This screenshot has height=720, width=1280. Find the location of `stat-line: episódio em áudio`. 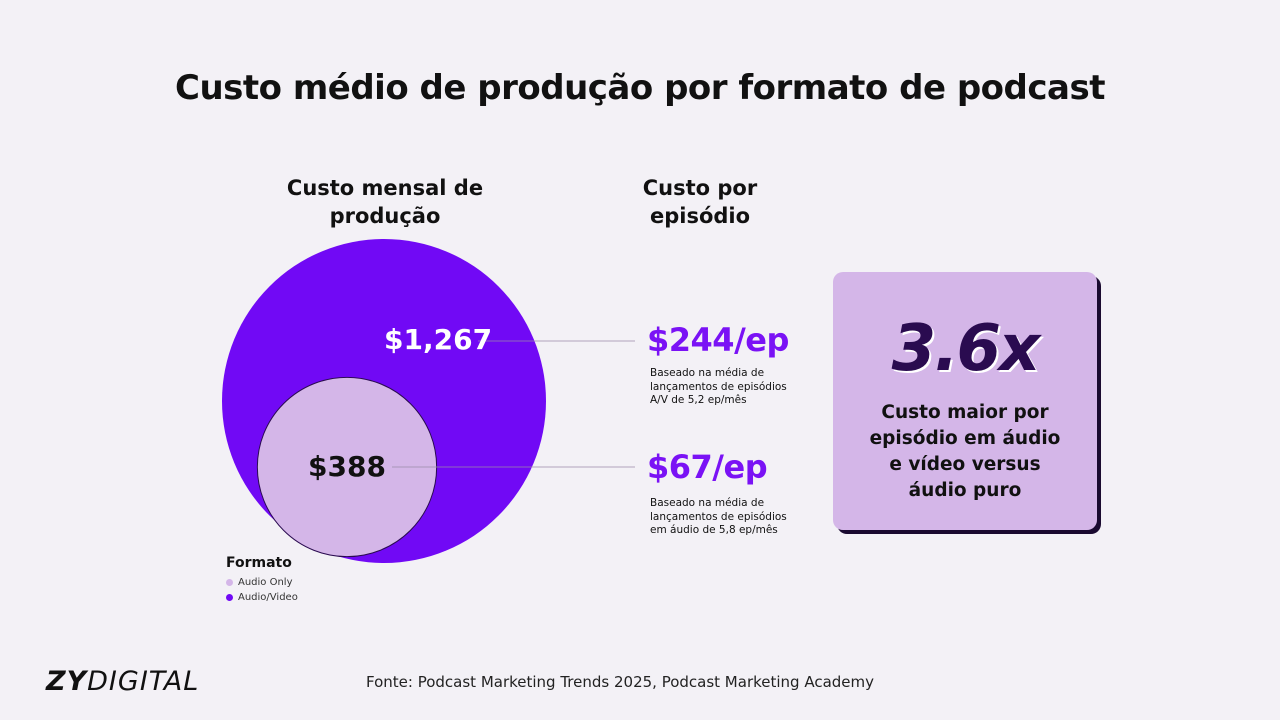

stat-line: episódio em áudio is located at coordinates (965, 438).